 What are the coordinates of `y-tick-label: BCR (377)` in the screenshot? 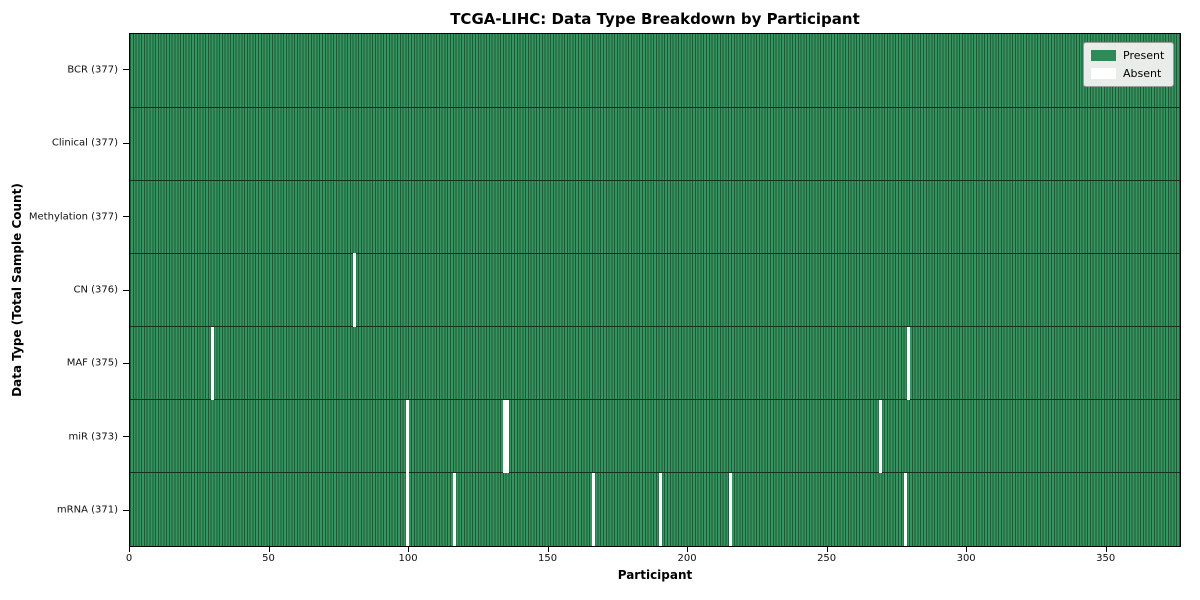 It's located at (92, 70).